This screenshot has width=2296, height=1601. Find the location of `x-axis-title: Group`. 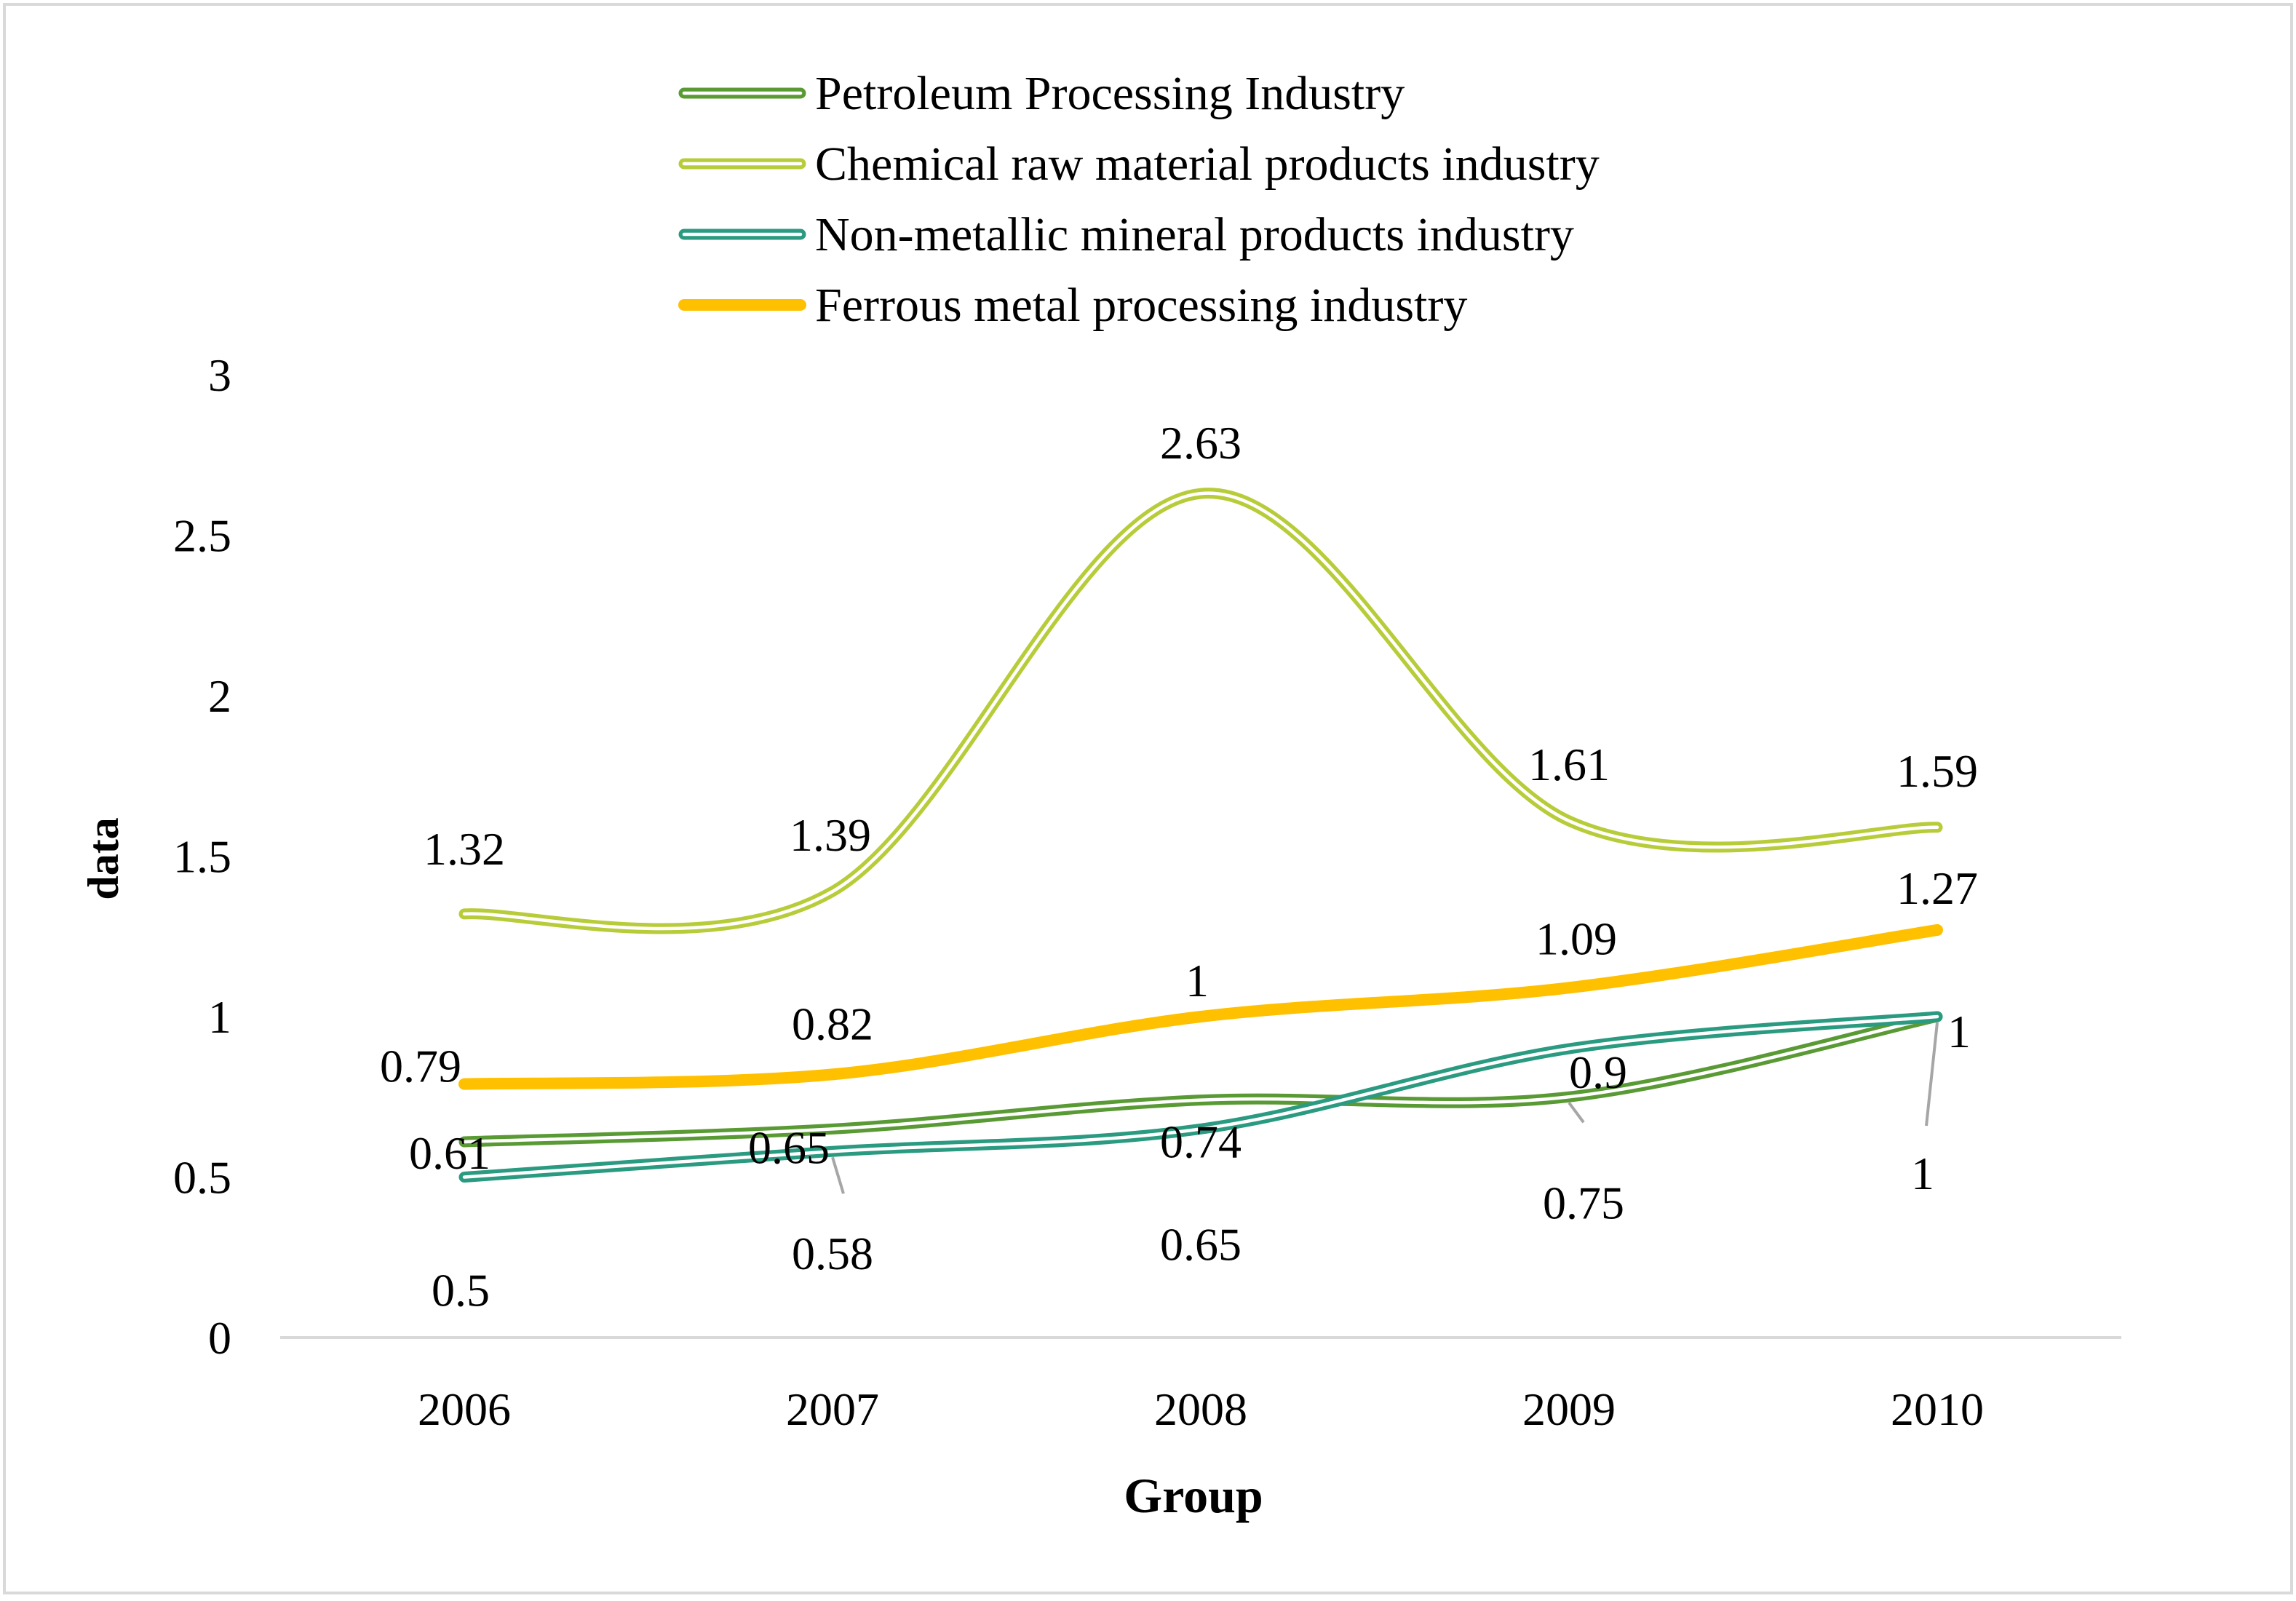

x-axis-title: Group is located at coordinates (1193, 1496).